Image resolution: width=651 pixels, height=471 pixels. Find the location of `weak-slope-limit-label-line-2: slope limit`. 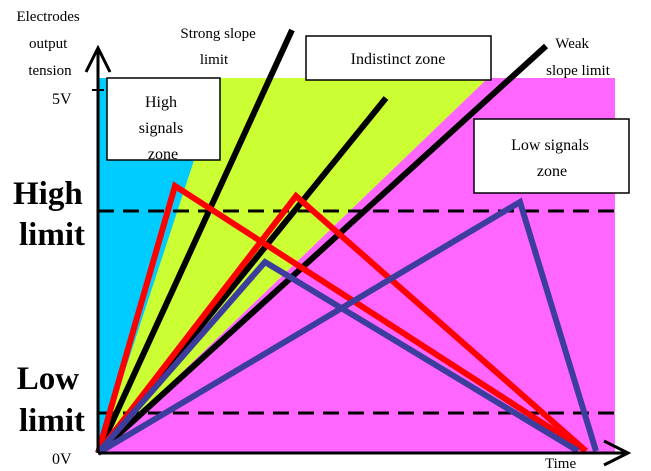

weak-slope-limit-label-line-2: slope limit is located at coordinates (578, 71).